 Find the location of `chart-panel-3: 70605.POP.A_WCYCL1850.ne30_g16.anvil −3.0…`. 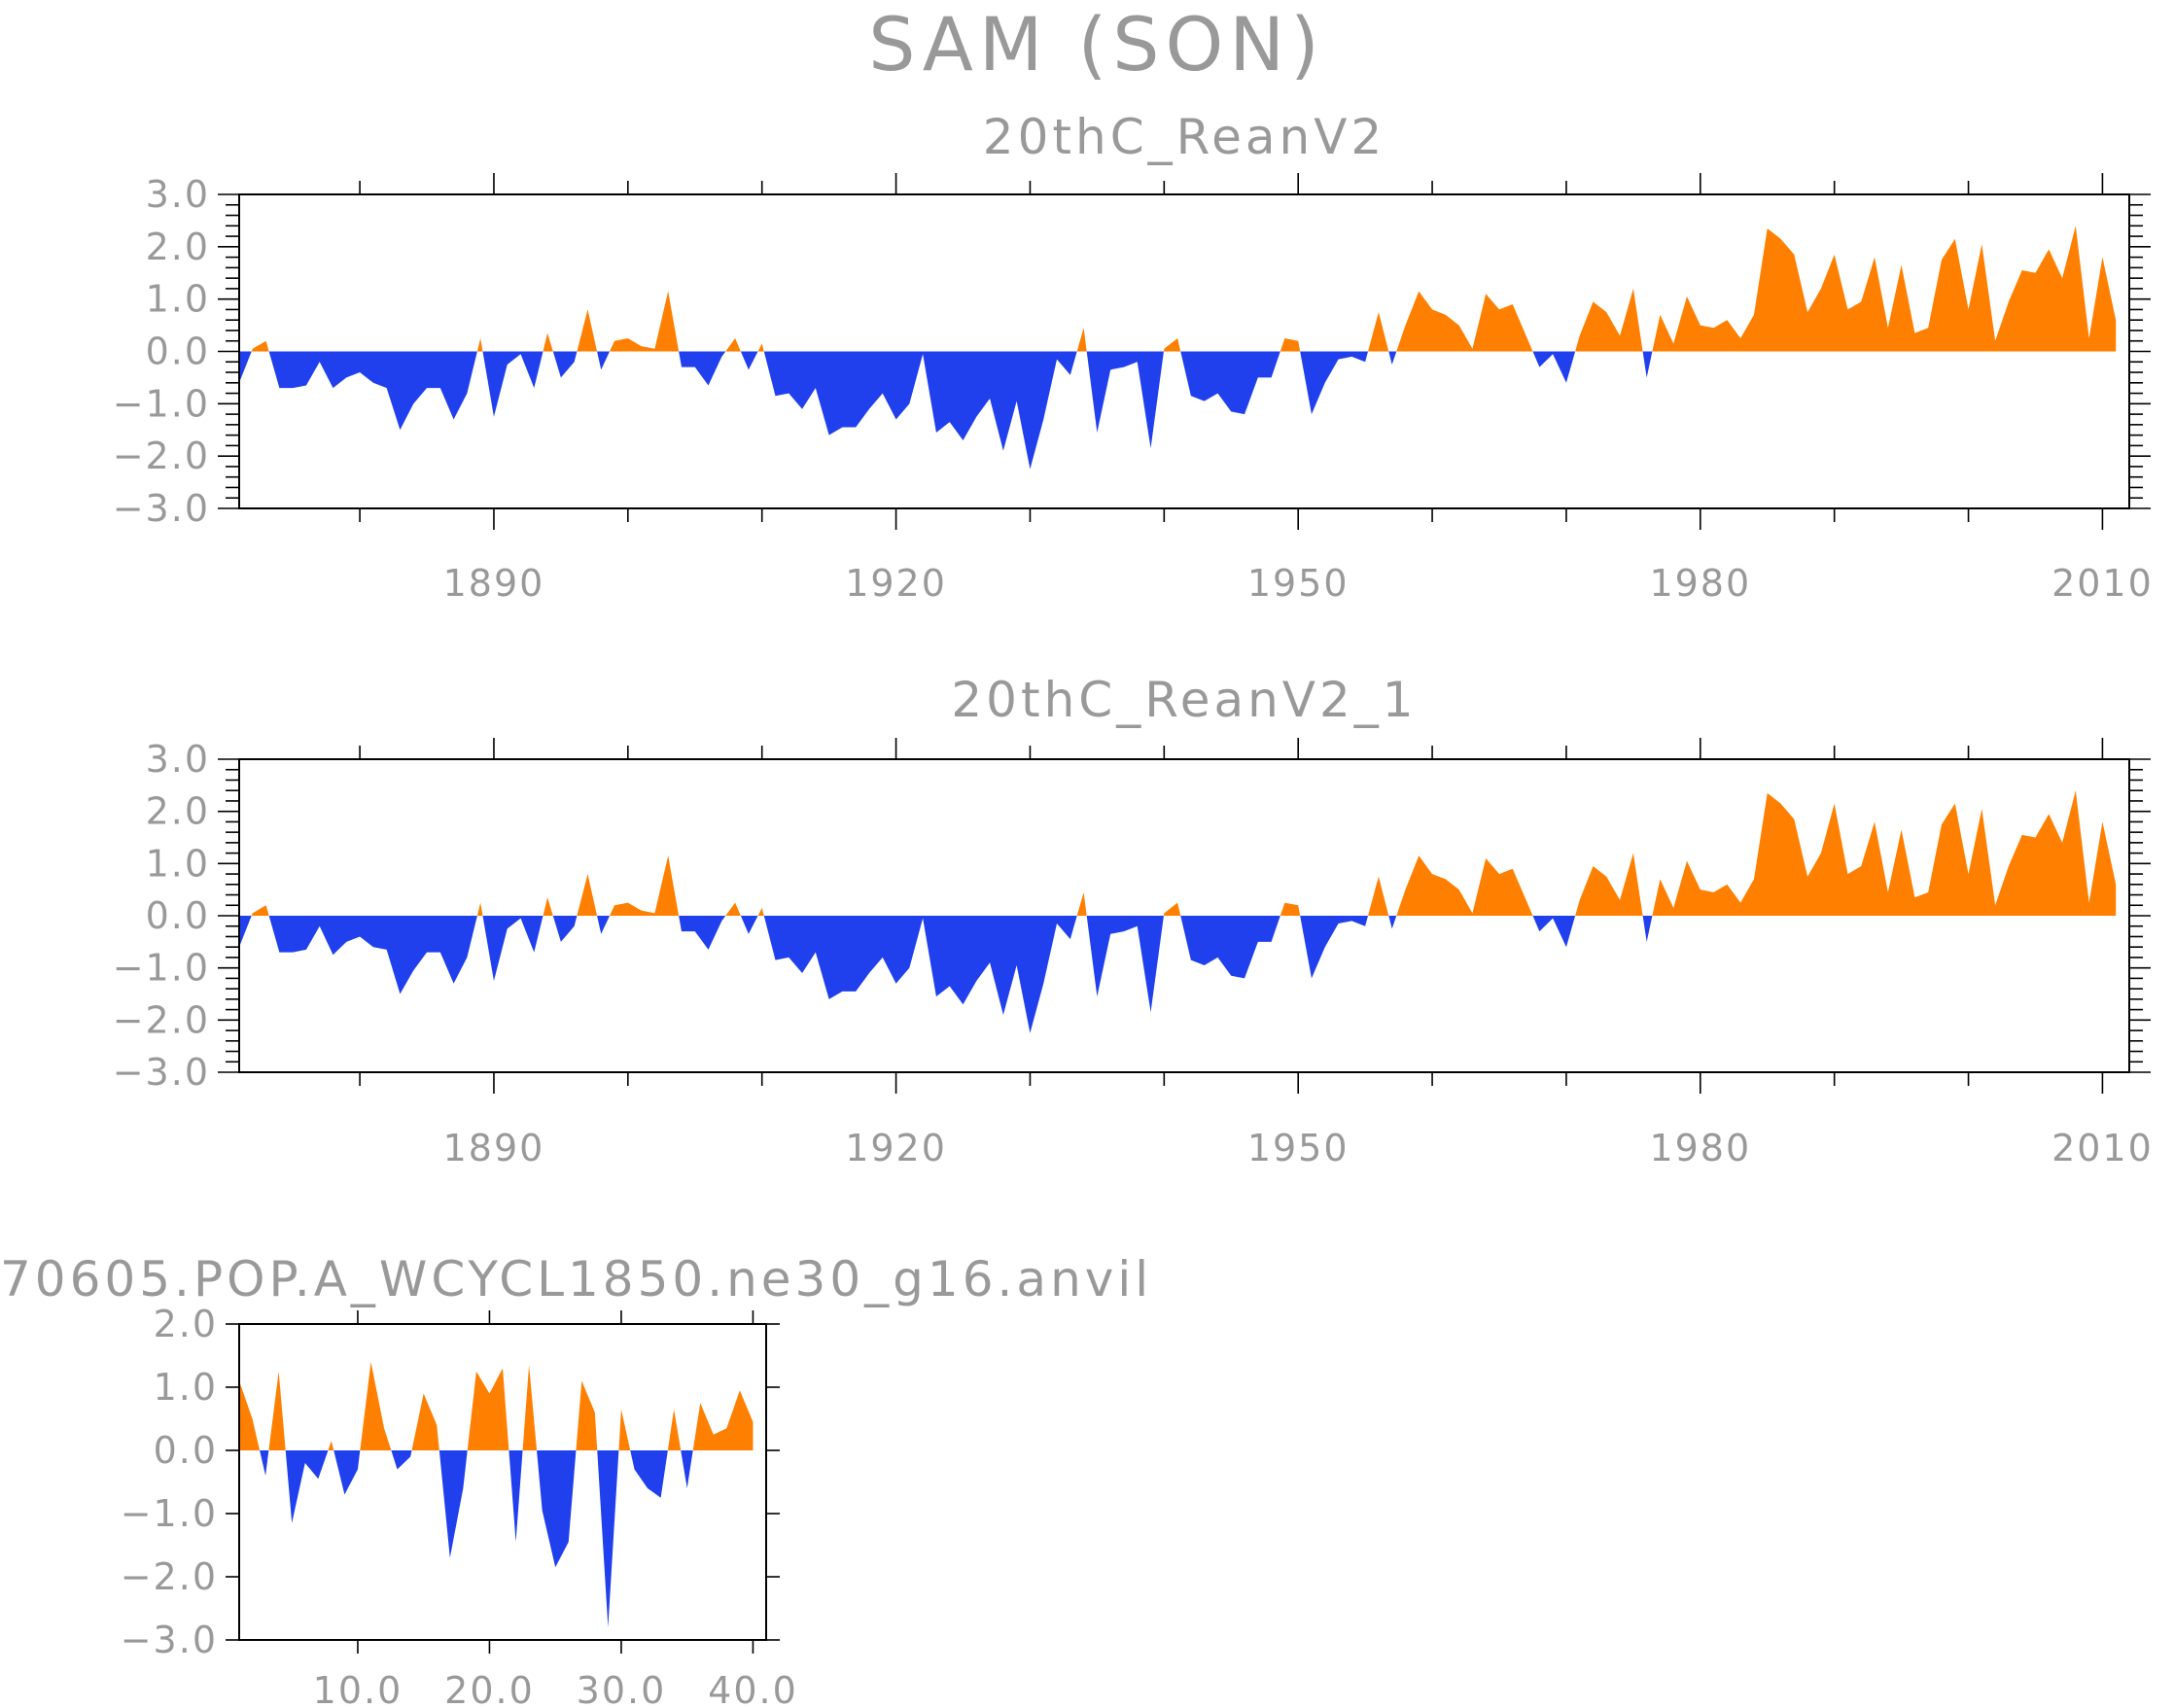

chart-panel-3: 70605.POP.A_WCYCL1850.ne30_g16.anvil −3.0… is located at coordinates (576, 1480).